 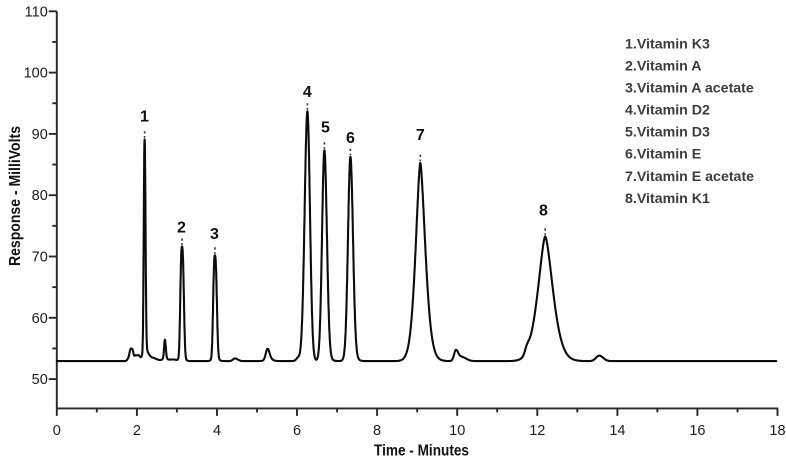 What do you see at coordinates (617, 431) in the screenshot?
I see `svg-text: 14` at bounding box center [617, 431].